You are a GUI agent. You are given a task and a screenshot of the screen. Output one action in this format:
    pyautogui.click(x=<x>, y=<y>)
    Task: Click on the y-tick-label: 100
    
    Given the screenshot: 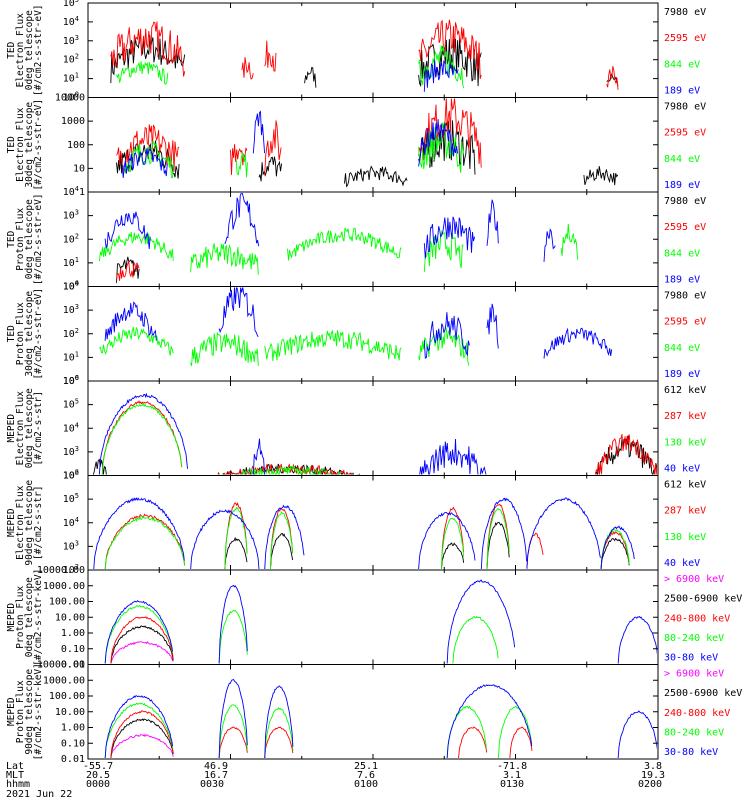 What is the action you would take?
    pyautogui.click(x=76, y=145)
    